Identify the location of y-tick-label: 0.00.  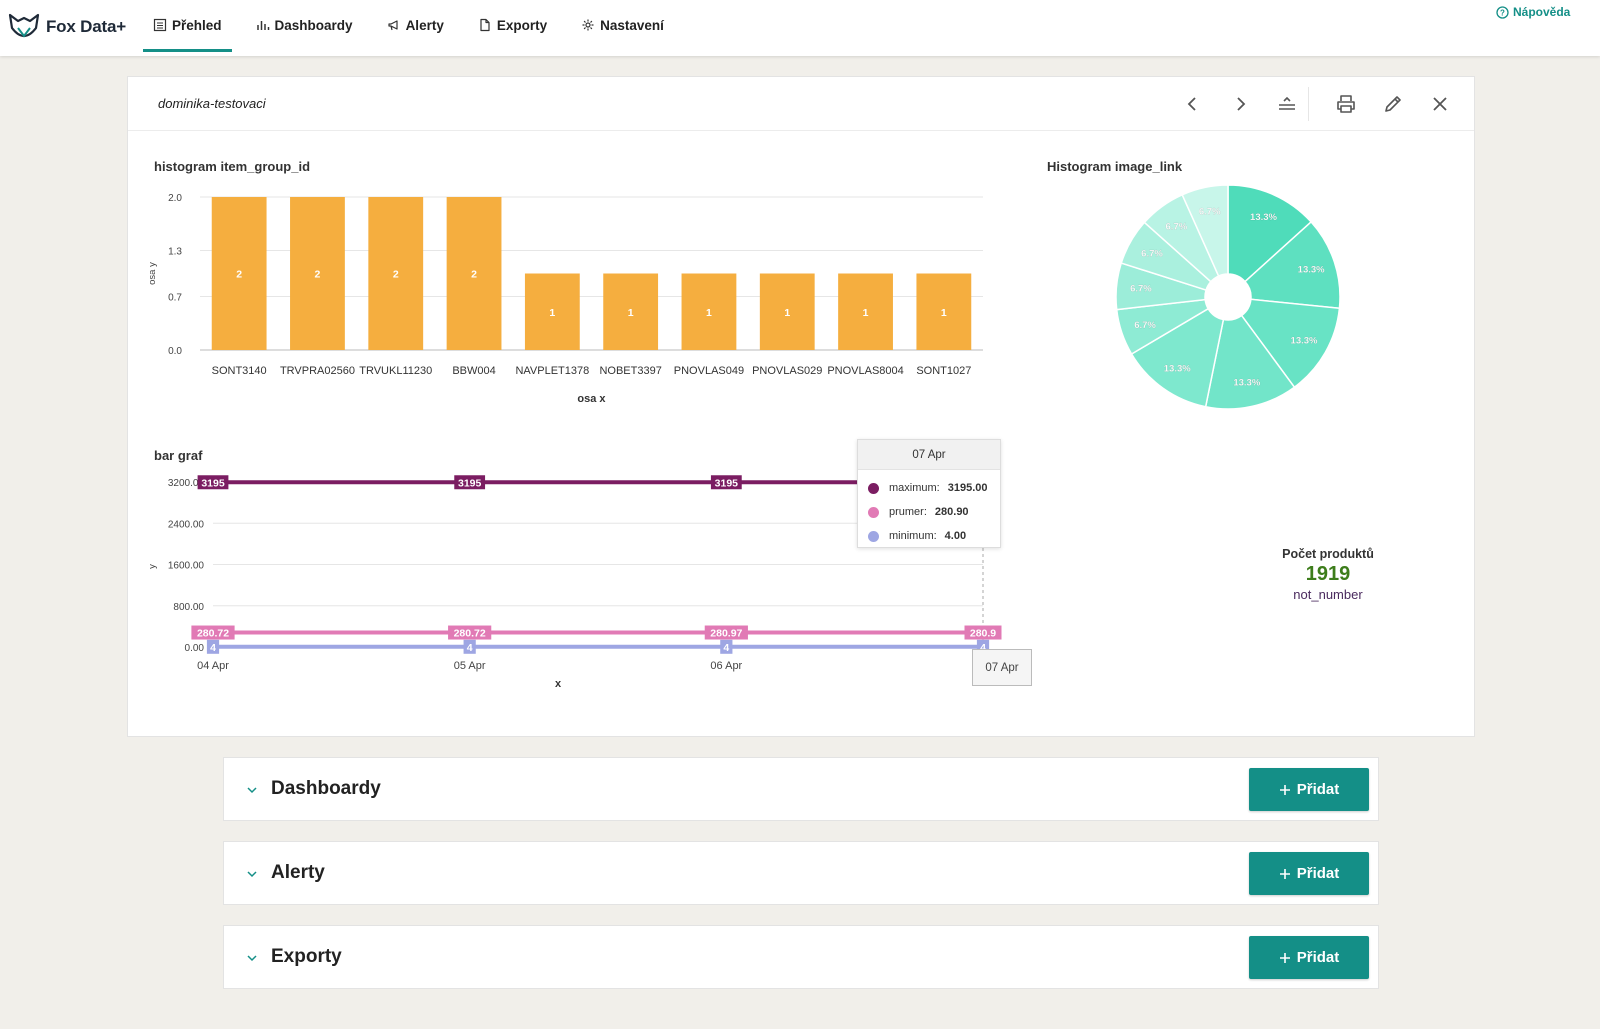
(195, 648).